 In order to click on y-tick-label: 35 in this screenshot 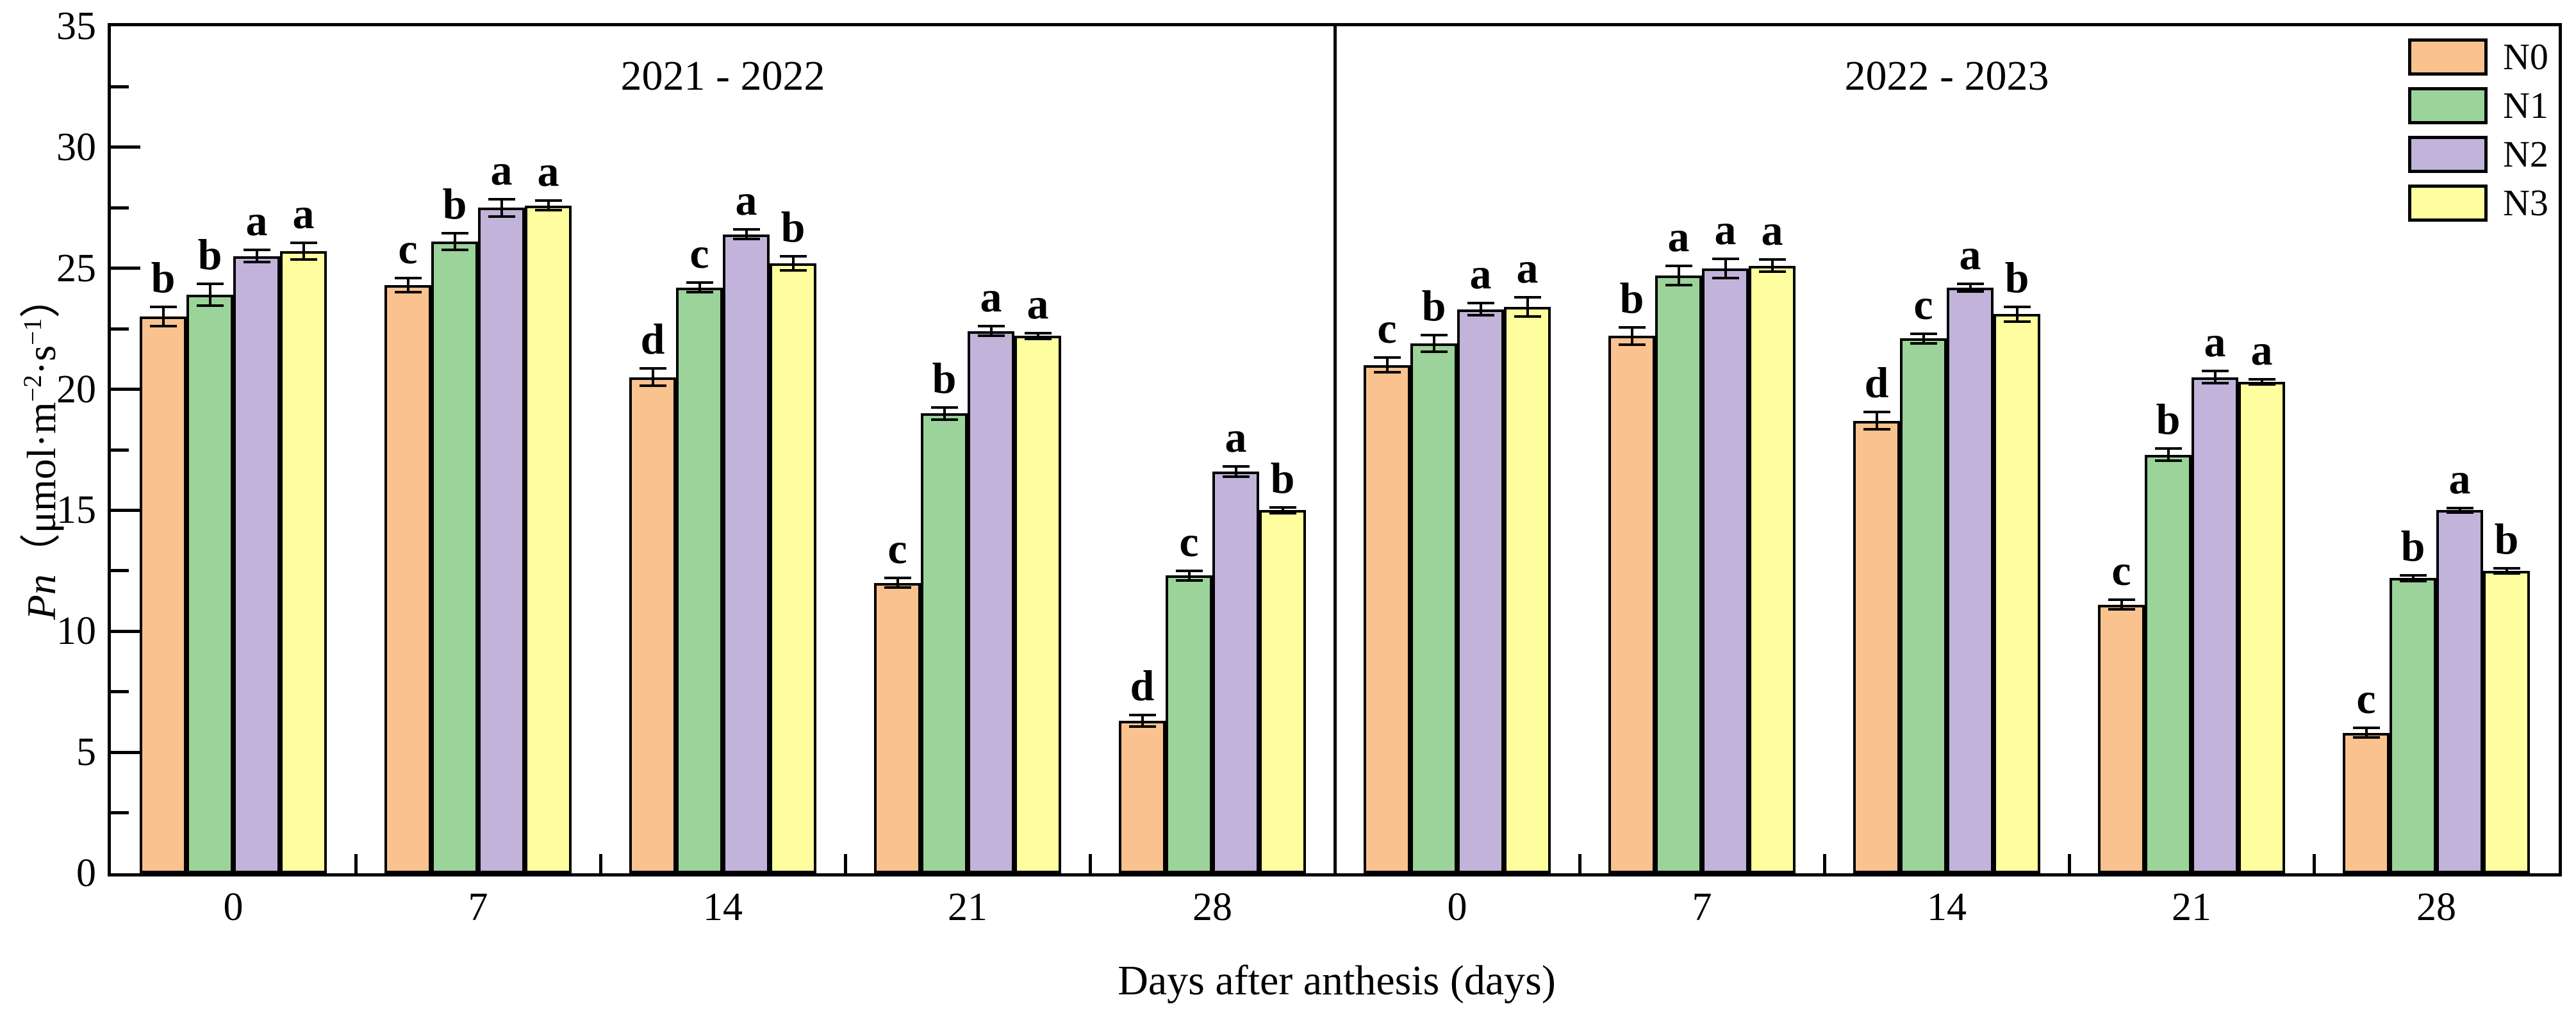, I will do `click(76, 26)`.